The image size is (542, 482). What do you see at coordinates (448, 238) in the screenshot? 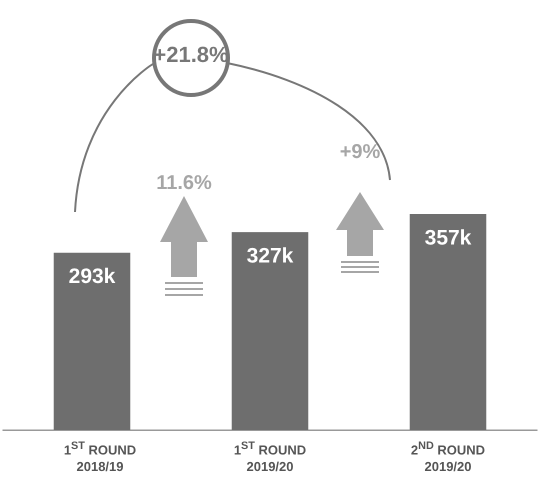
I see `data-label: 357k` at bounding box center [448, 238].